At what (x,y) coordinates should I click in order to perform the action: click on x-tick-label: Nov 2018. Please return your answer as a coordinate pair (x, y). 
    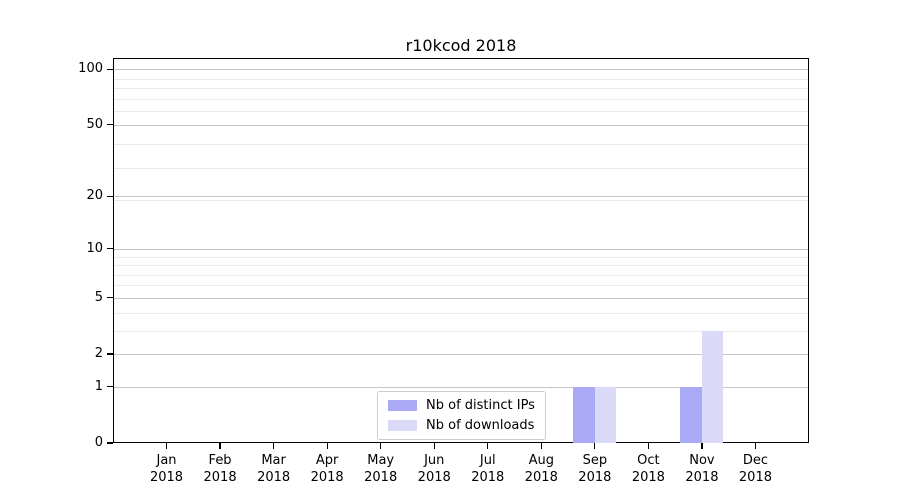
    Looking at the image, I should click on (702, 469).